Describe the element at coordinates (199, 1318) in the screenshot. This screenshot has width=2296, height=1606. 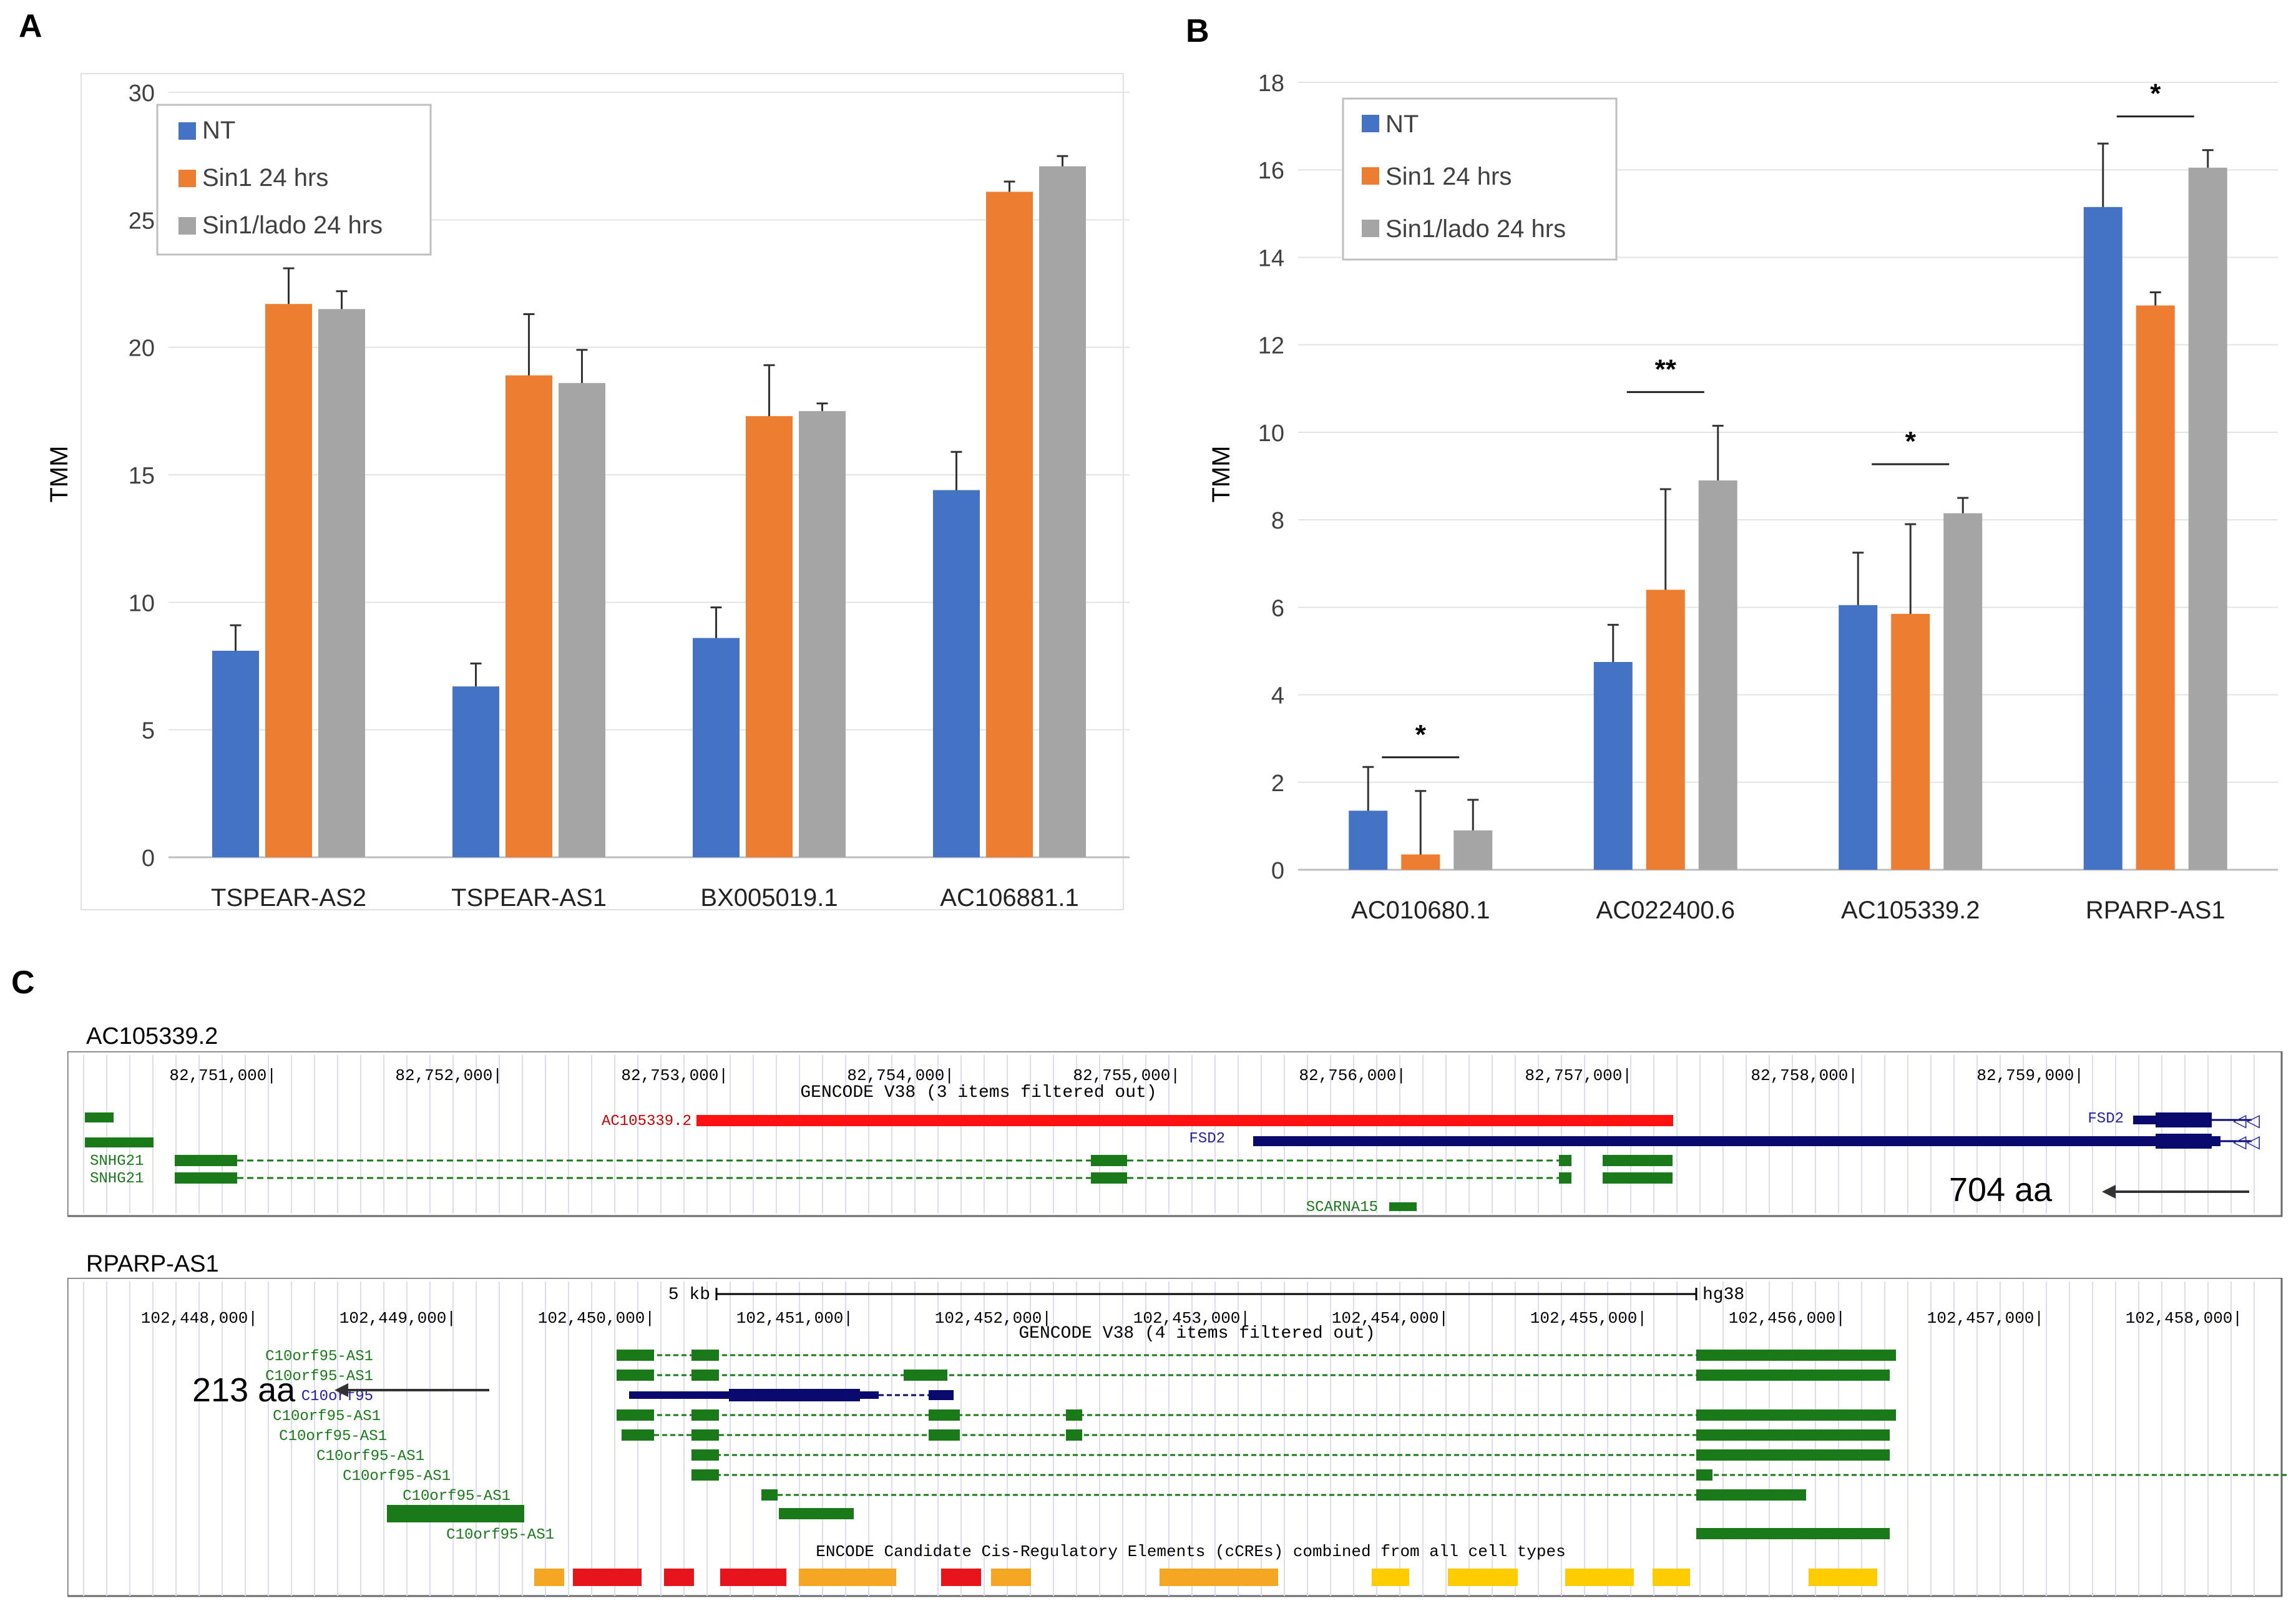
I see `ruler-label: 102,448,000|` at that location.